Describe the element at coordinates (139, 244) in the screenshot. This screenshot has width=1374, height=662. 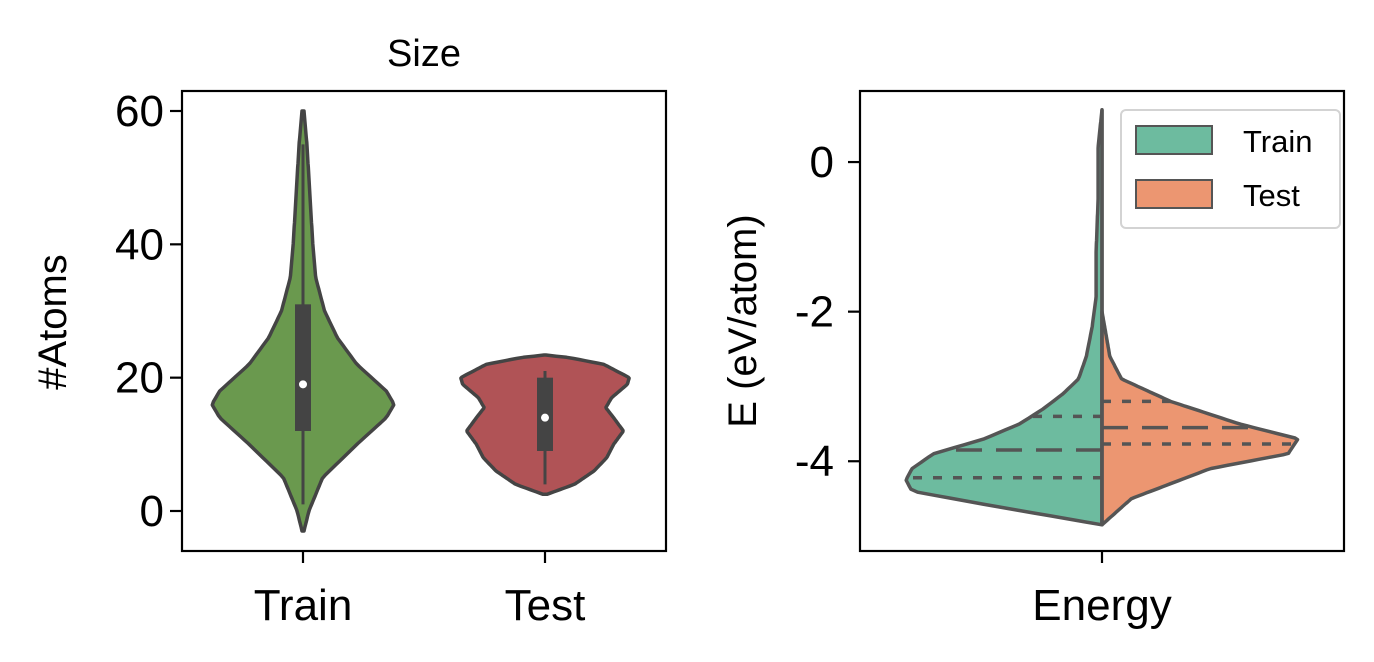
I see `size-ytick-label: 40` at that location.